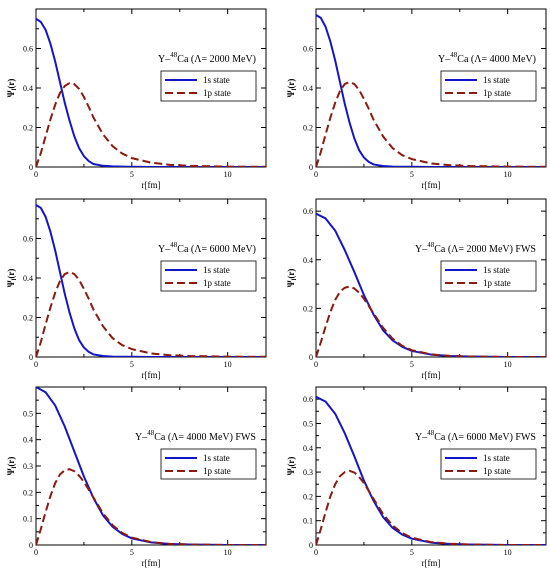  I want to click on chart-title: Y–48Ca (Λ= 4000 MeV), so click(487, 58).